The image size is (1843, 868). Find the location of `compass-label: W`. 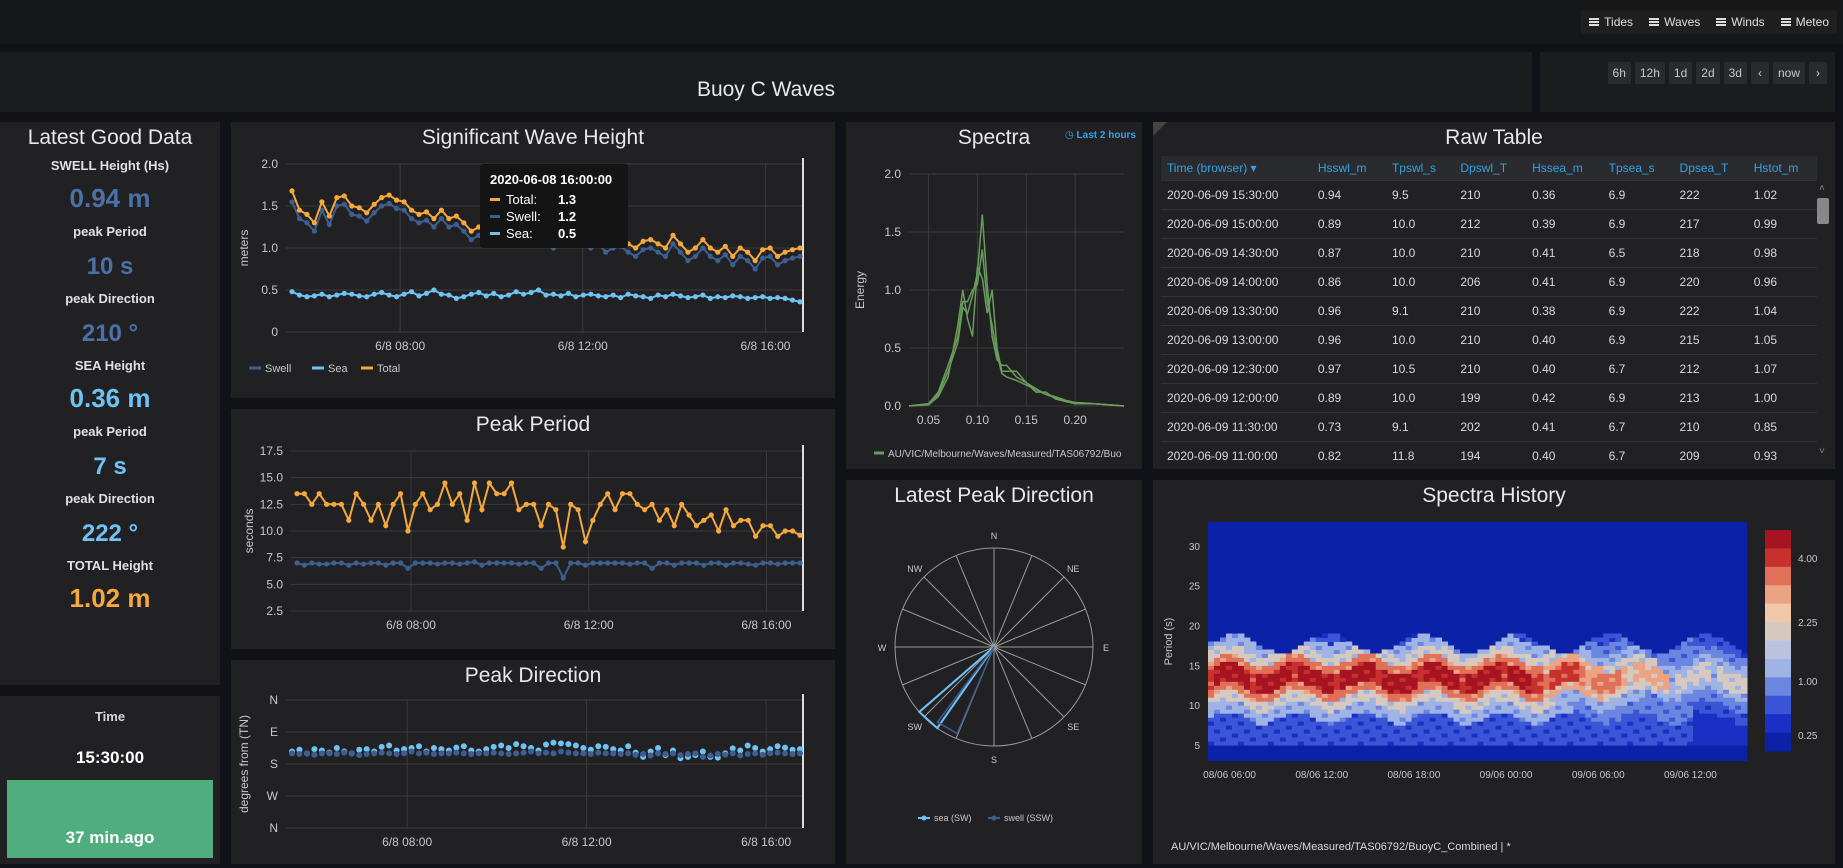

compass-label: W is located at coordinates (882, 648).